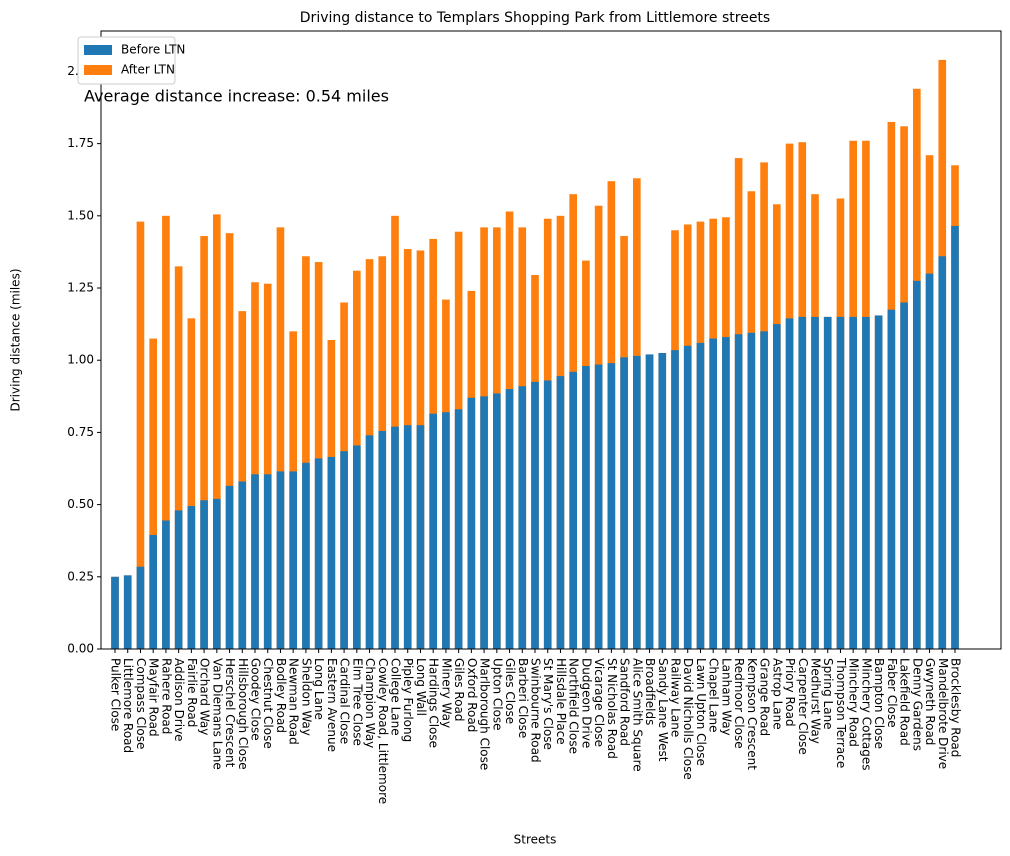  I want to click on x-tick-label: Spring Lane, so click(828, 694).